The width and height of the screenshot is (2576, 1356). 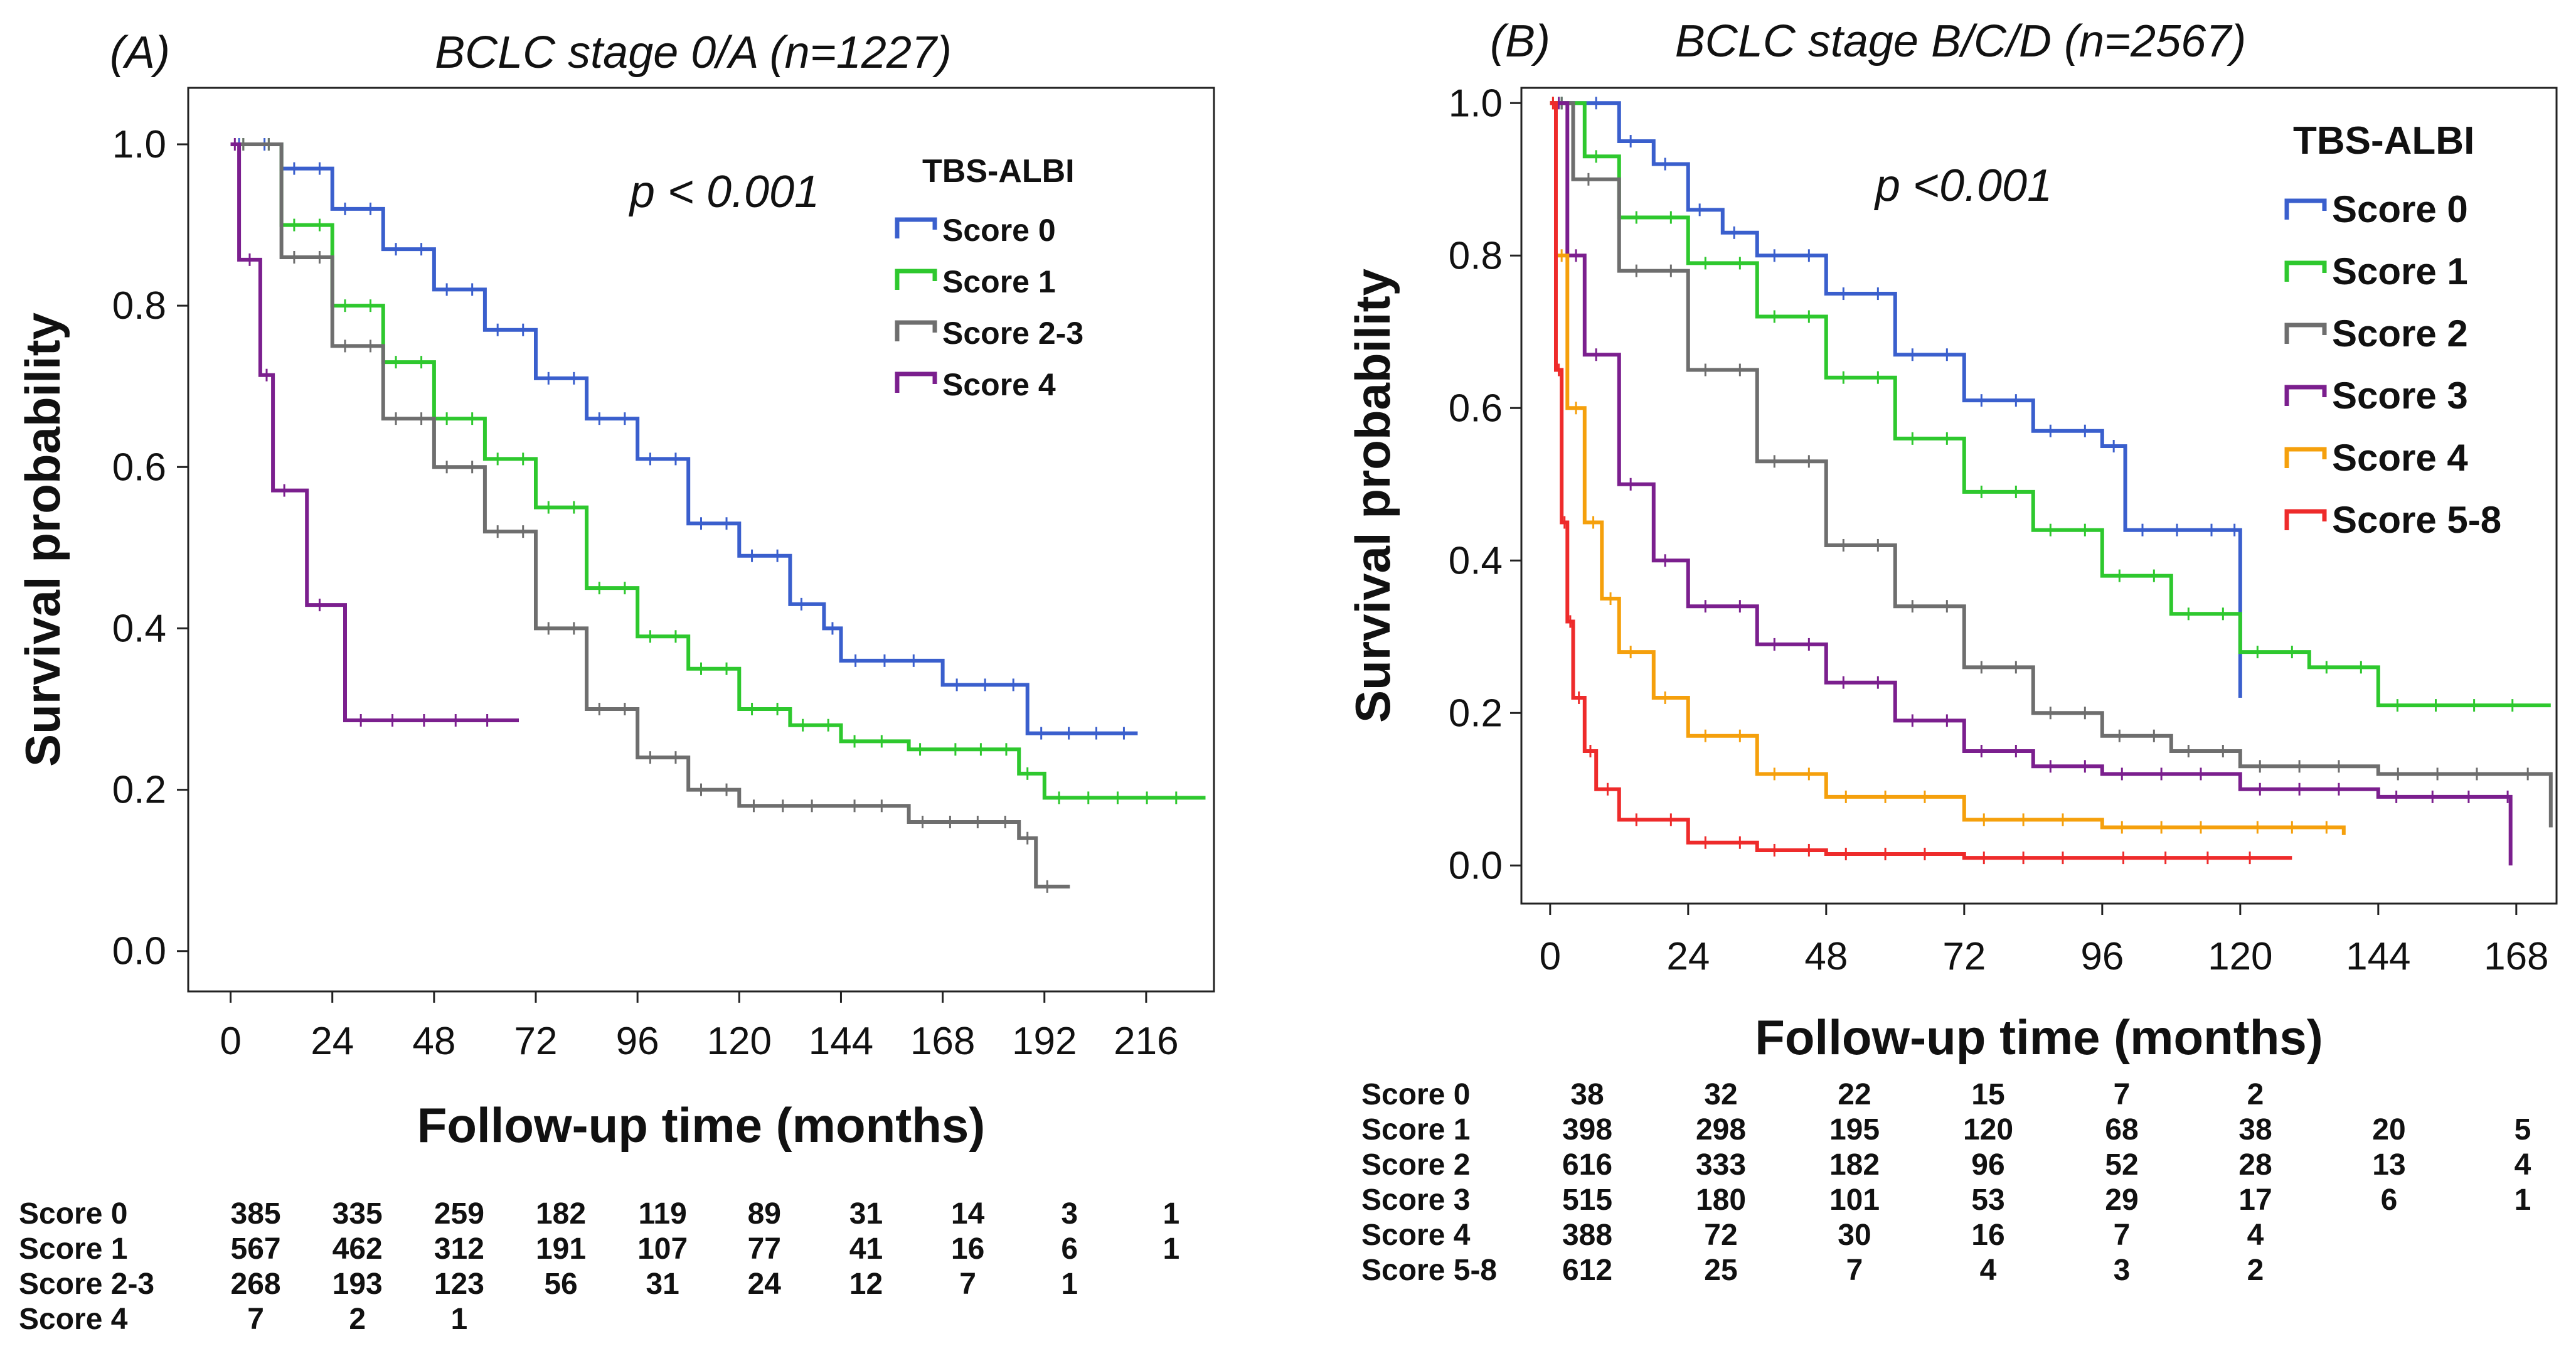 What do you see at coordinates (2039, 1037) in the screenshot?
I see `x-axis-label: Follow-up time (months)` at bounding box center [2039, 1037].